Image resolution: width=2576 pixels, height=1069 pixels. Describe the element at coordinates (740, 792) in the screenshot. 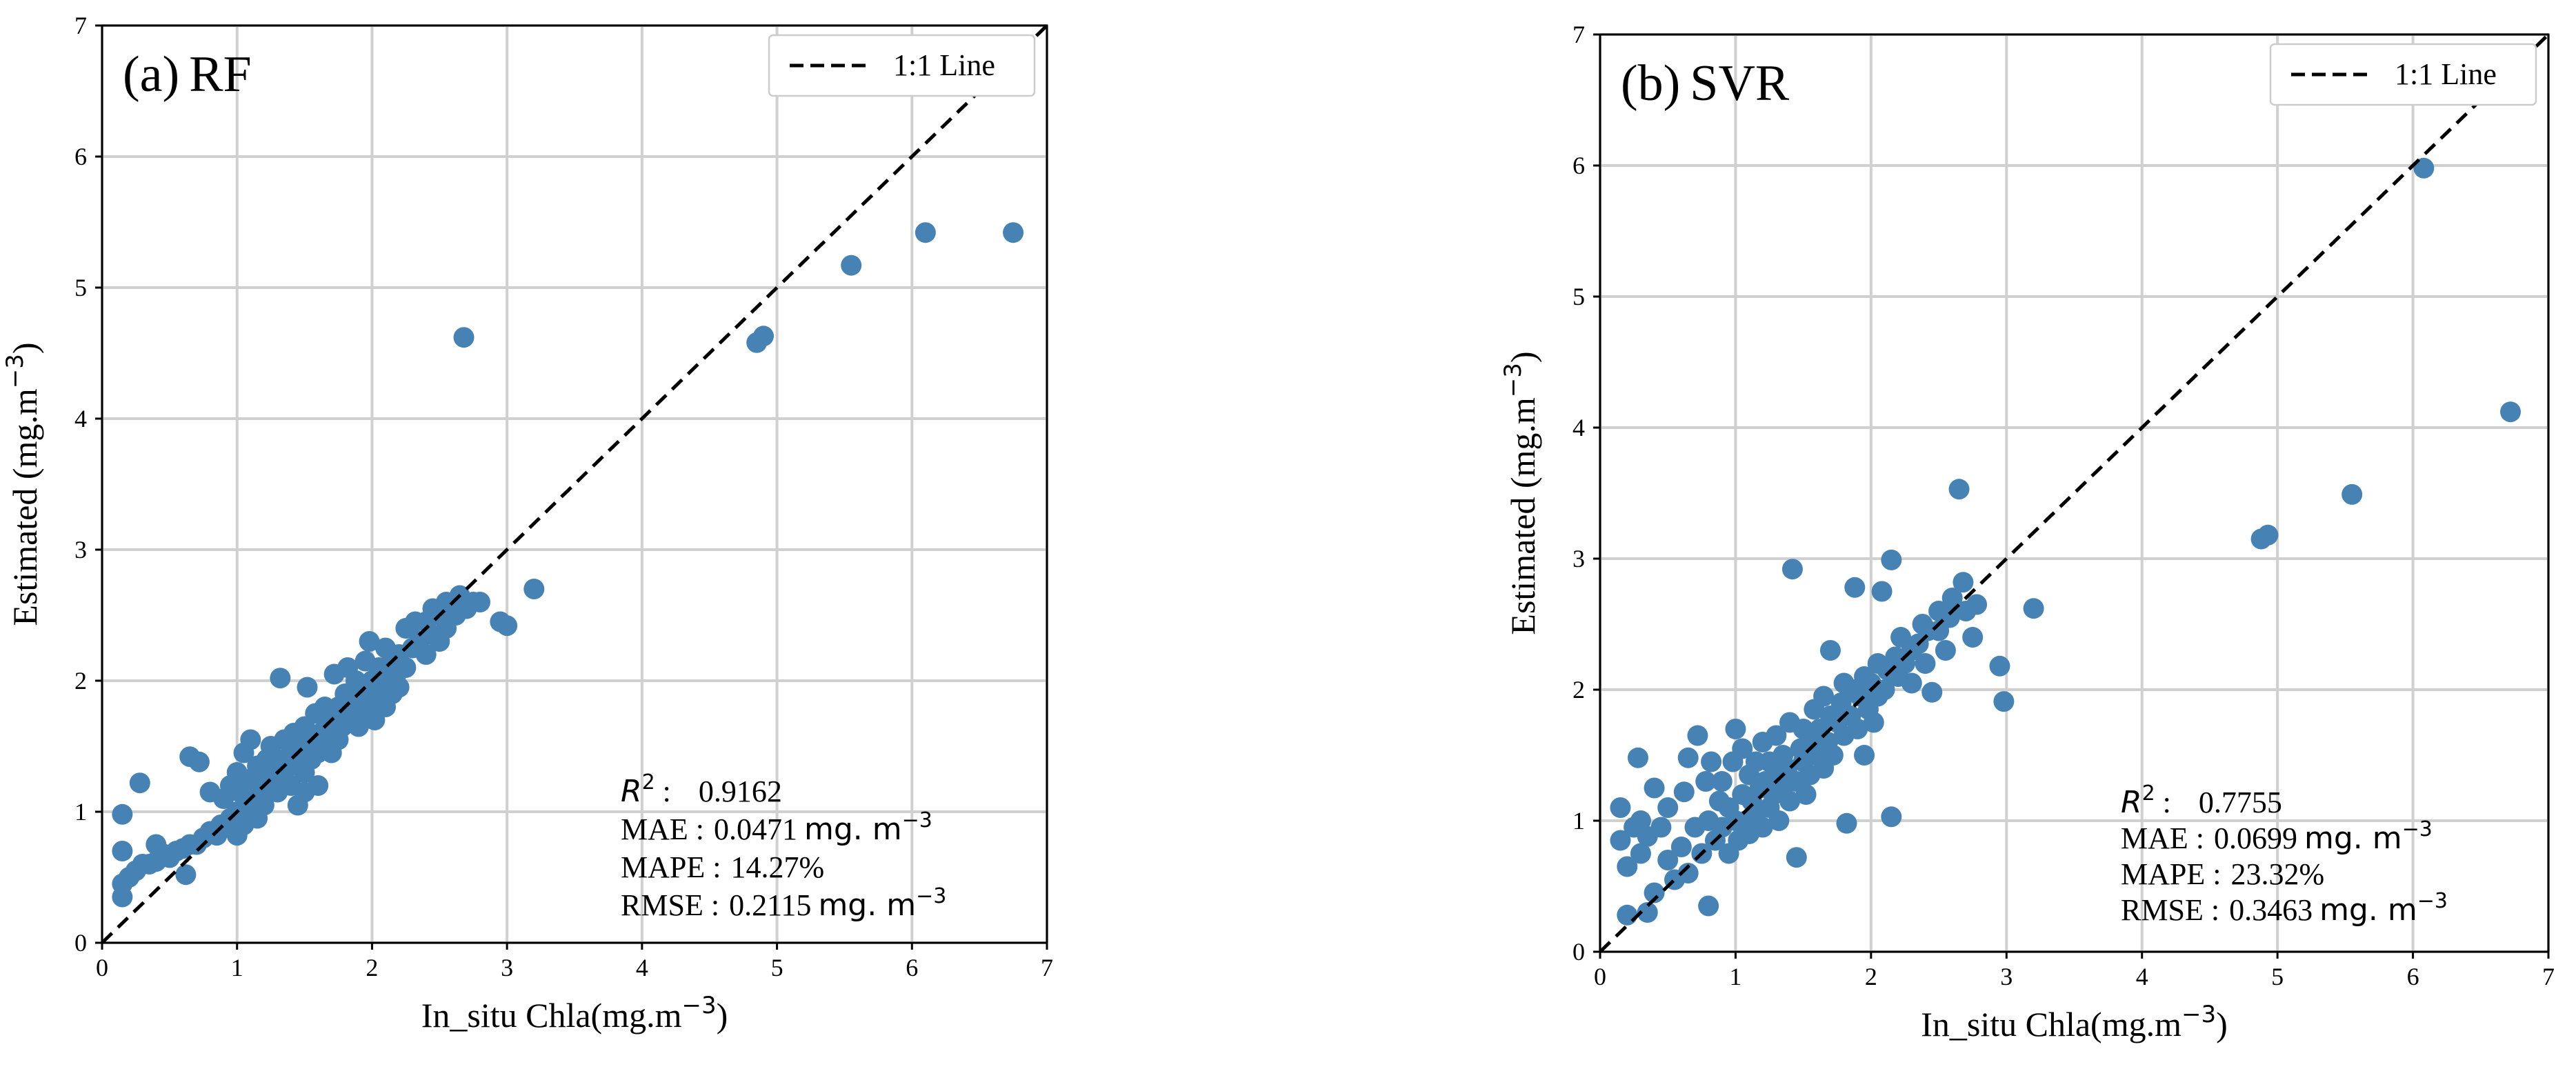

I see `stat-value: 0.9162` at that location.